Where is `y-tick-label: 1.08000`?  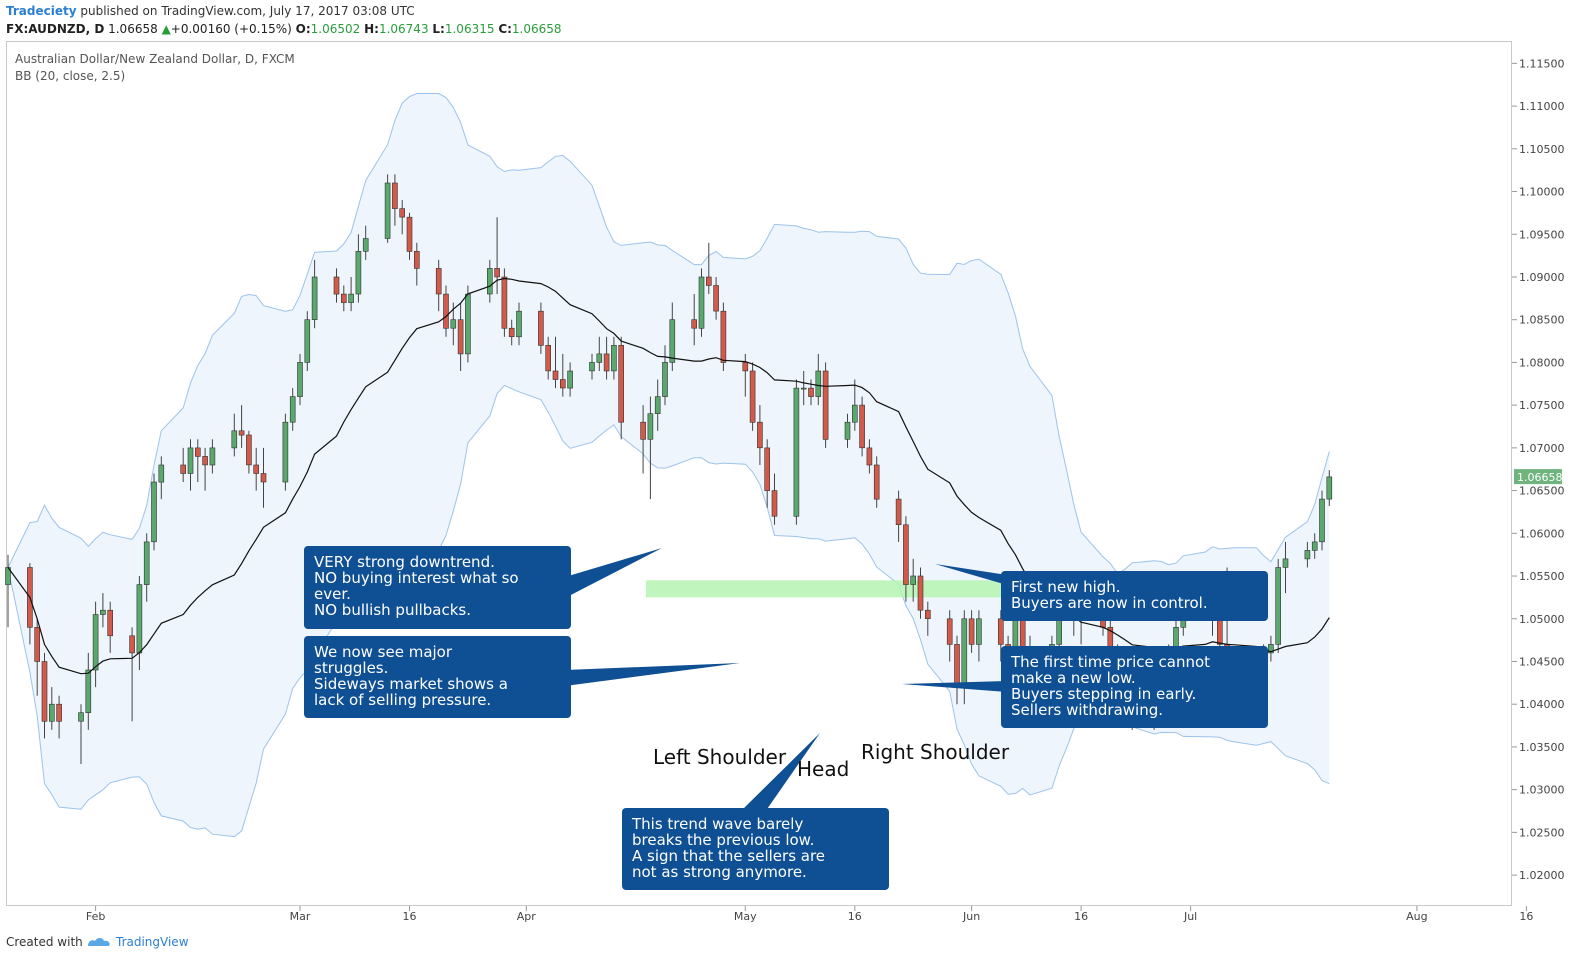
y-tick-label: 1.08000 is located at coordinates (1542, 362).